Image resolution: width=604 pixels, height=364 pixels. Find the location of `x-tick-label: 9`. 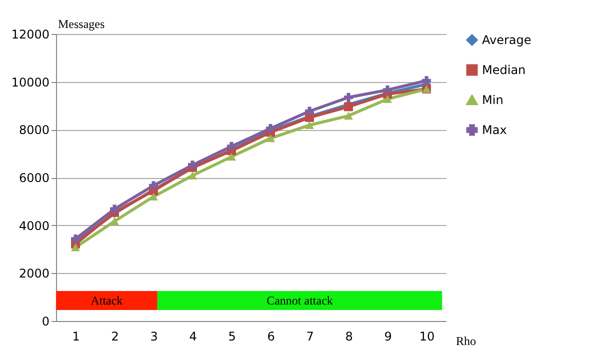

x-tick-label: 9 is located at coordinates (388, 337).